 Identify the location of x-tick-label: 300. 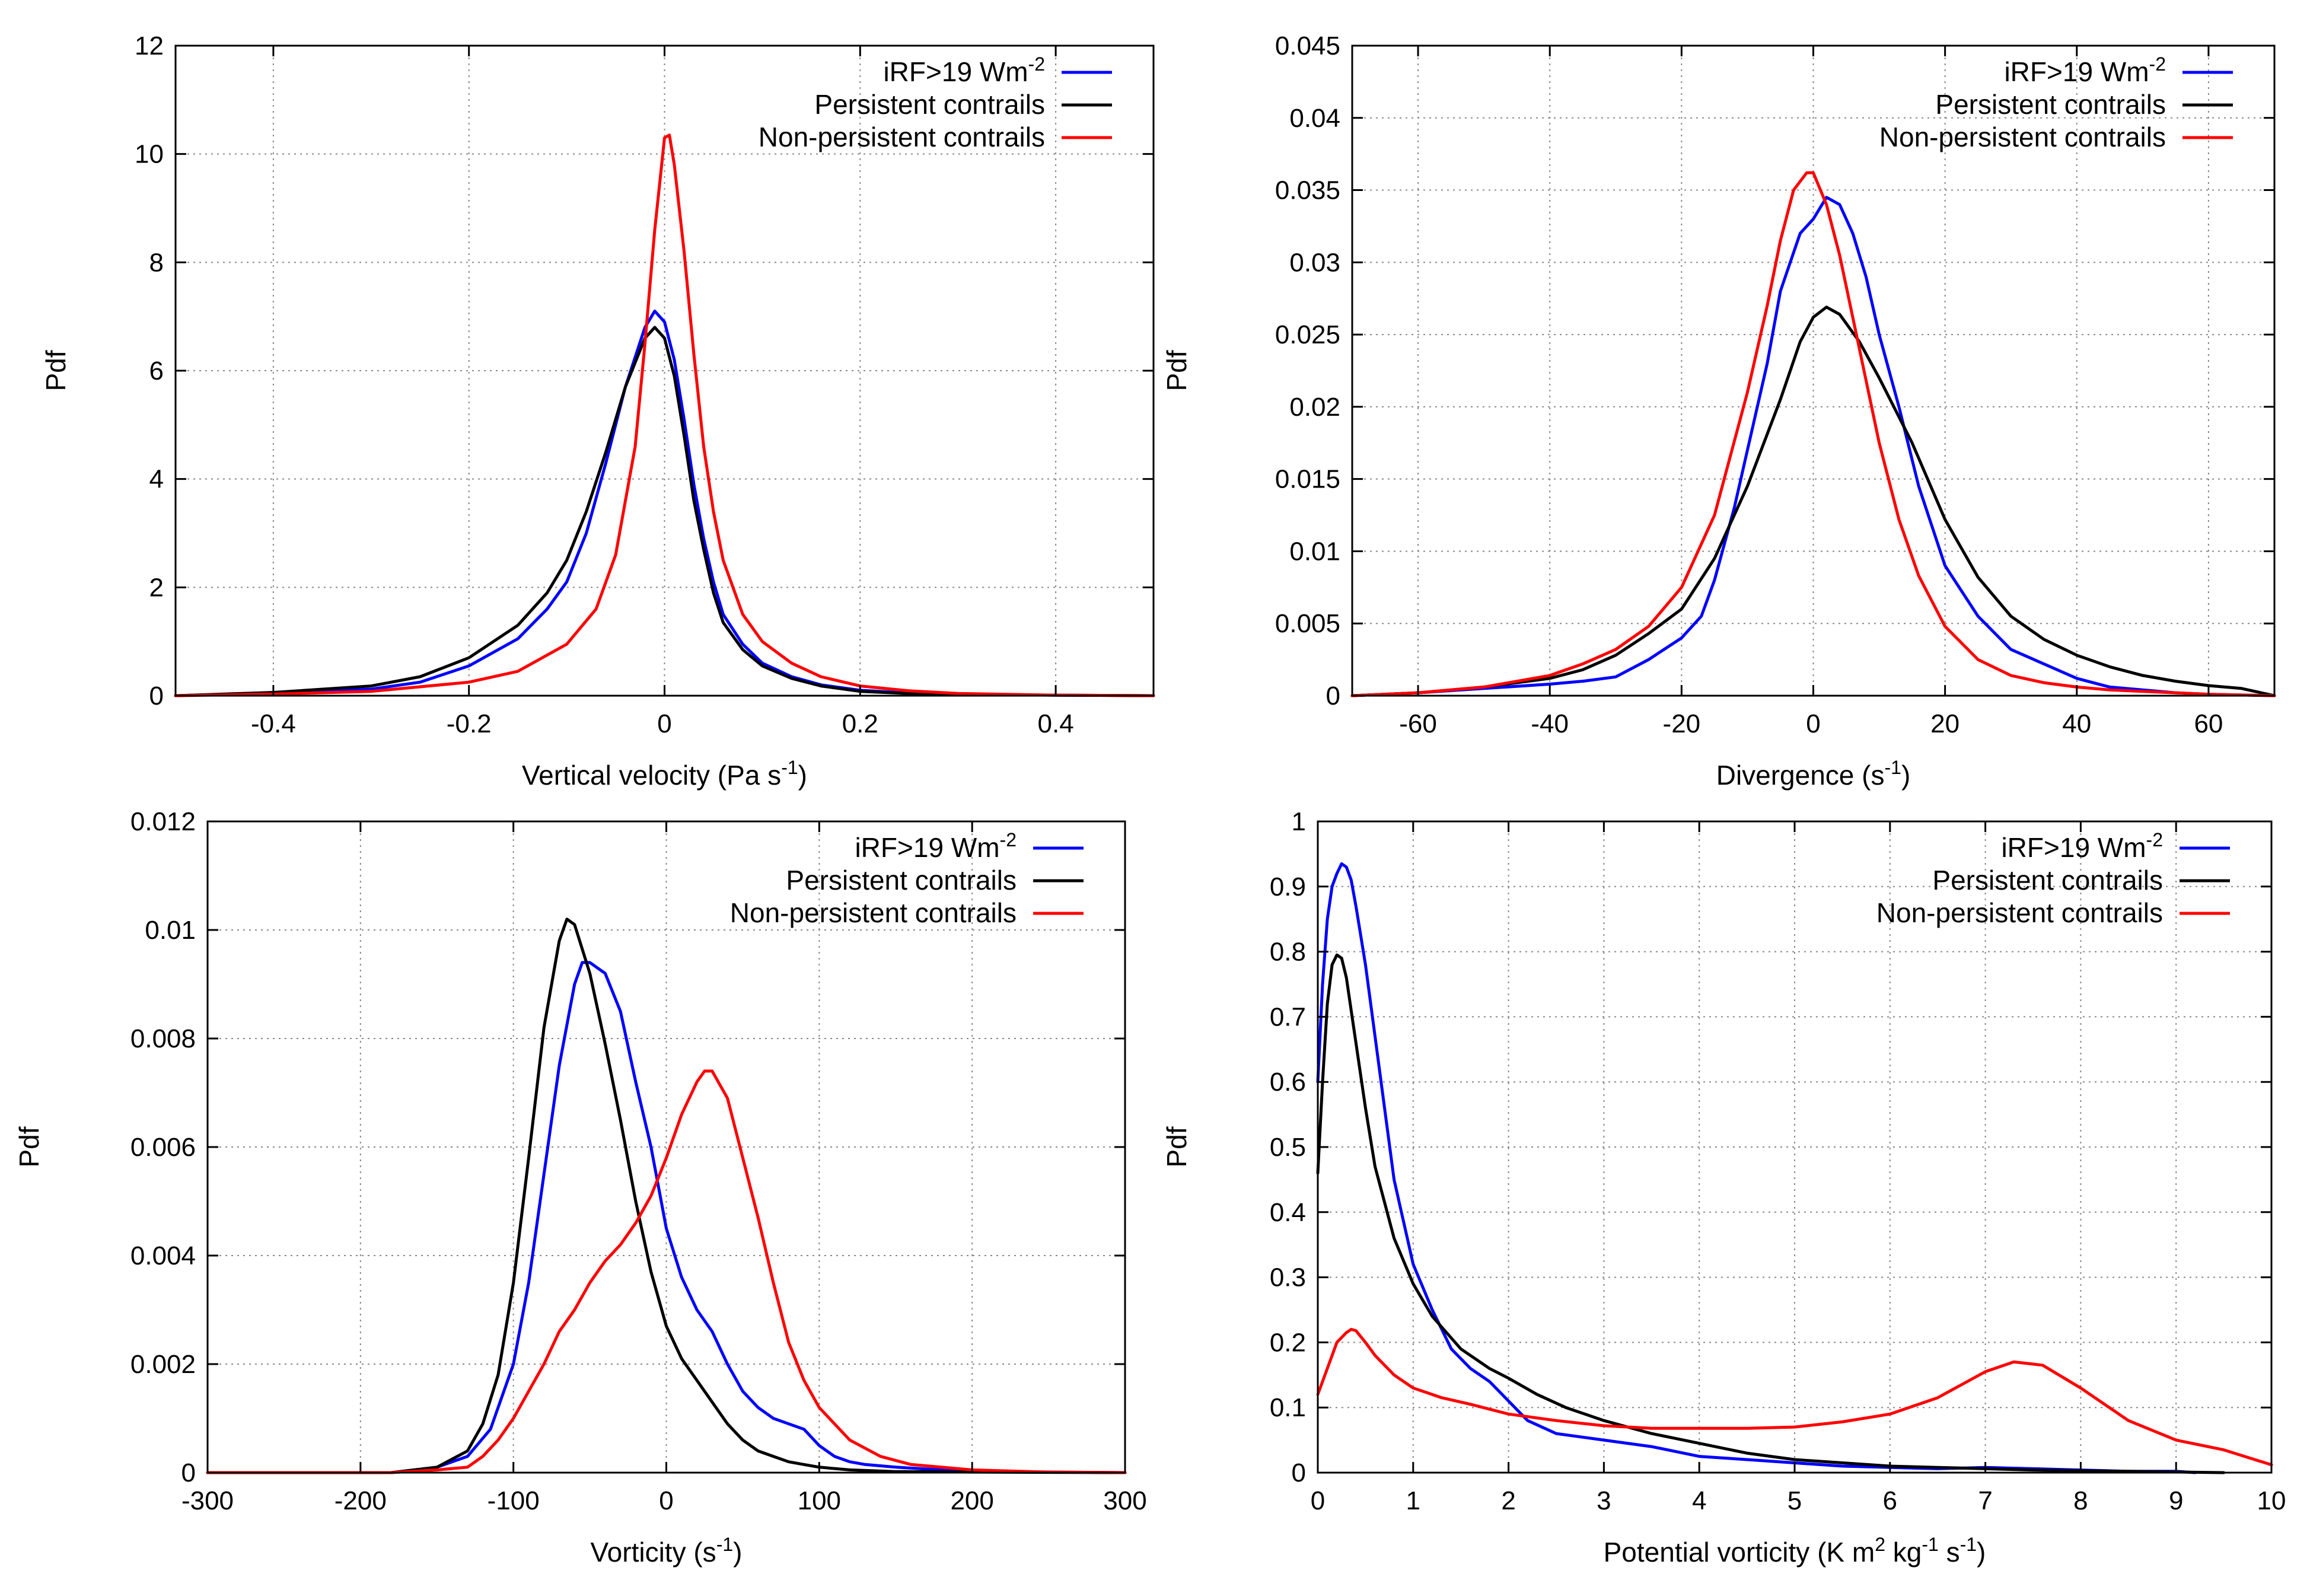
(1124, 1501).